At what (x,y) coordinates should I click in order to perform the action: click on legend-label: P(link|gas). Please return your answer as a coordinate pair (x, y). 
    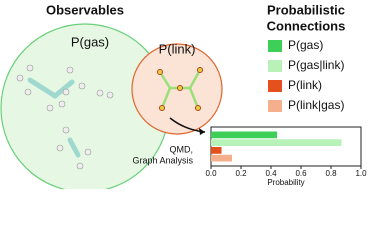
    Looking at the image, I should click on (316, 105).